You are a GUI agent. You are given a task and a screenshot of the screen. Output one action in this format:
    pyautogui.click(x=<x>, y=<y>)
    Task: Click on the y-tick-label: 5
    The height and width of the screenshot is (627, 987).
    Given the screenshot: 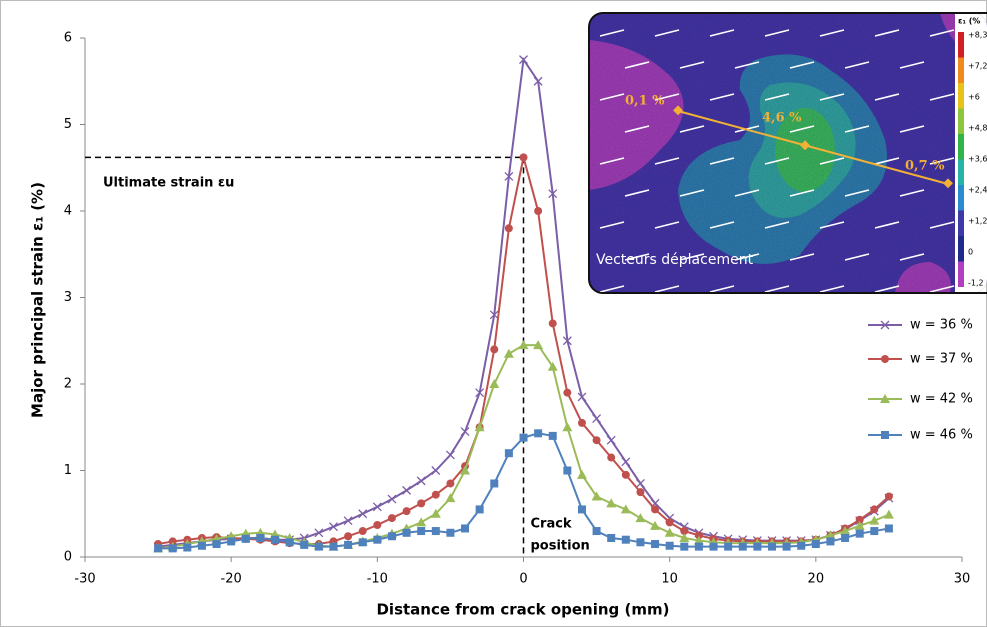 What is the action you would take?
    pyautogui.click(x=68, y=124)
    